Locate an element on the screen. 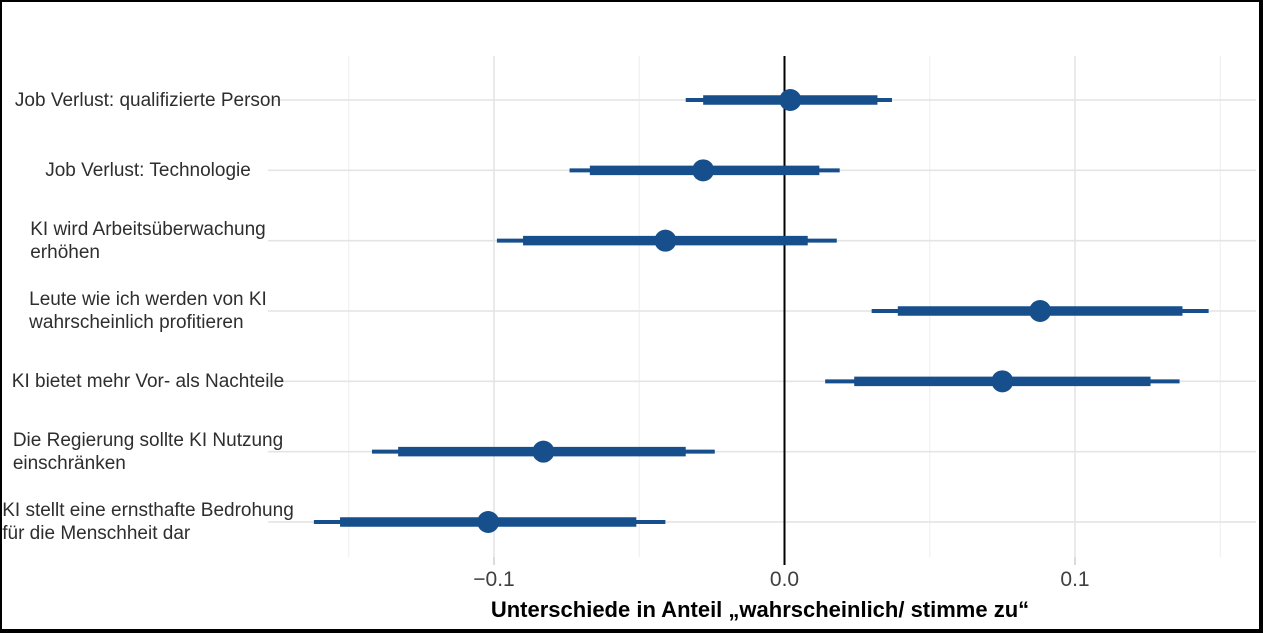 The height and width of the screenshot is (633, 1263). category-label: KI bietet mehr Vor- als Nachteile is located at coordinates (148, 381).